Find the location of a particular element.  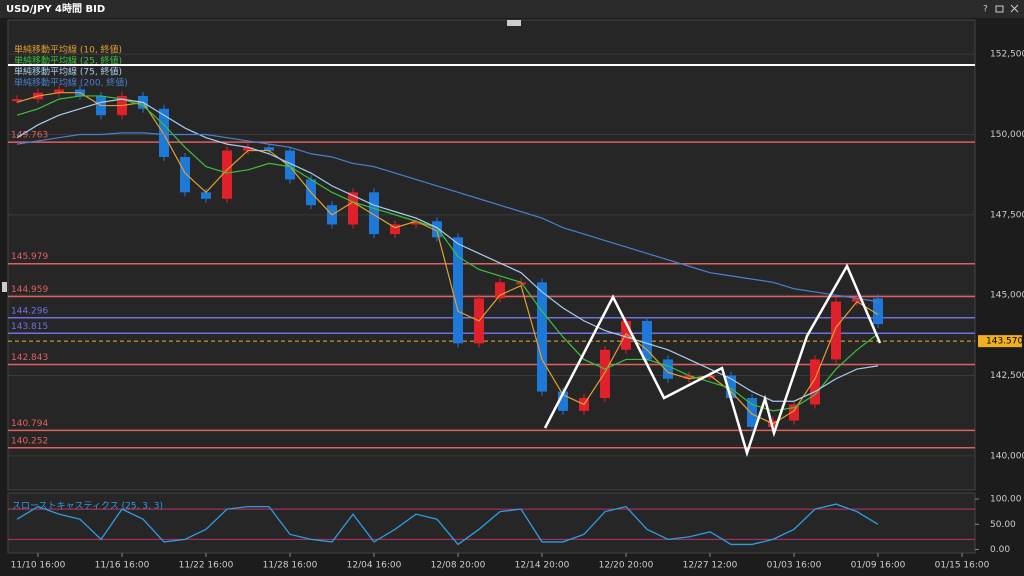

legend-entry: 単純移動平均線 (200, 終値) is located at coordinates (71, 83).